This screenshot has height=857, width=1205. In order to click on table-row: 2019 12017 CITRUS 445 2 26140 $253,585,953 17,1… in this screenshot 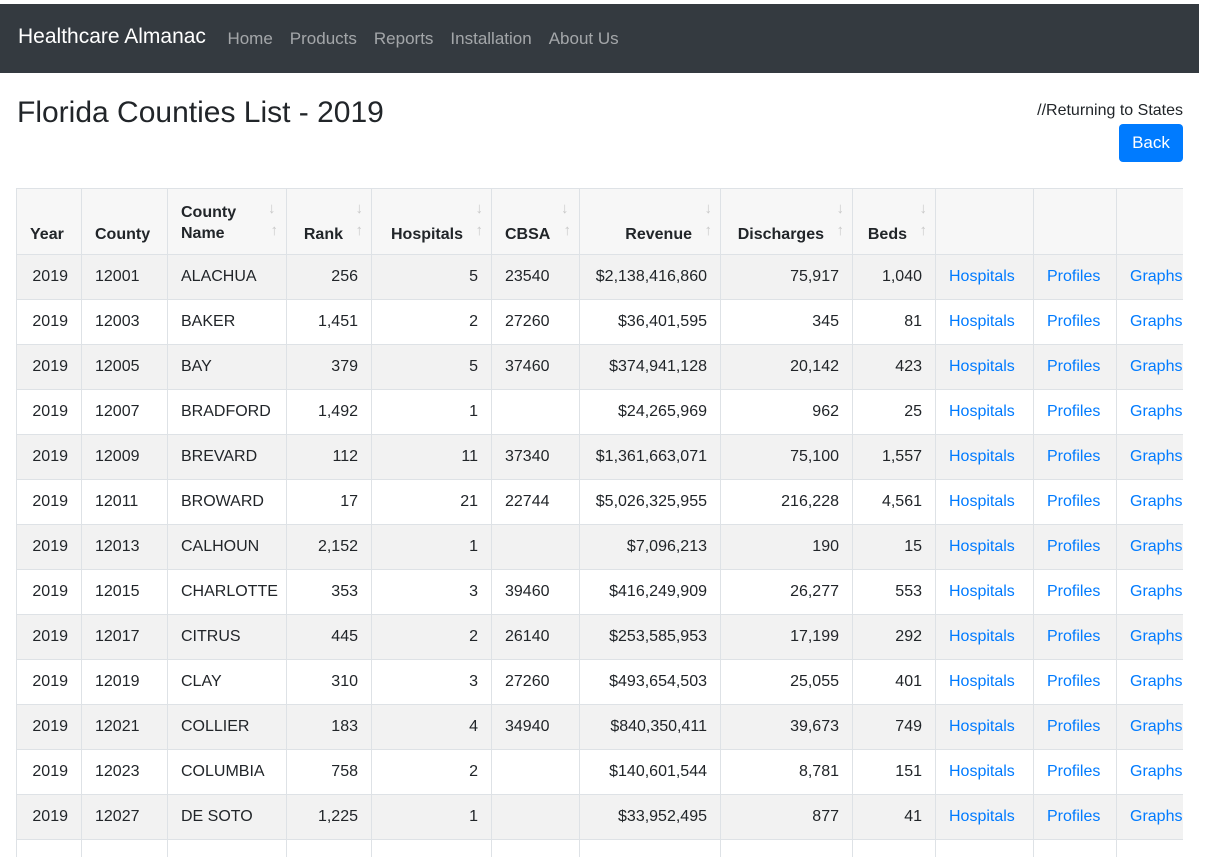, I will do `click(599, 637)`.